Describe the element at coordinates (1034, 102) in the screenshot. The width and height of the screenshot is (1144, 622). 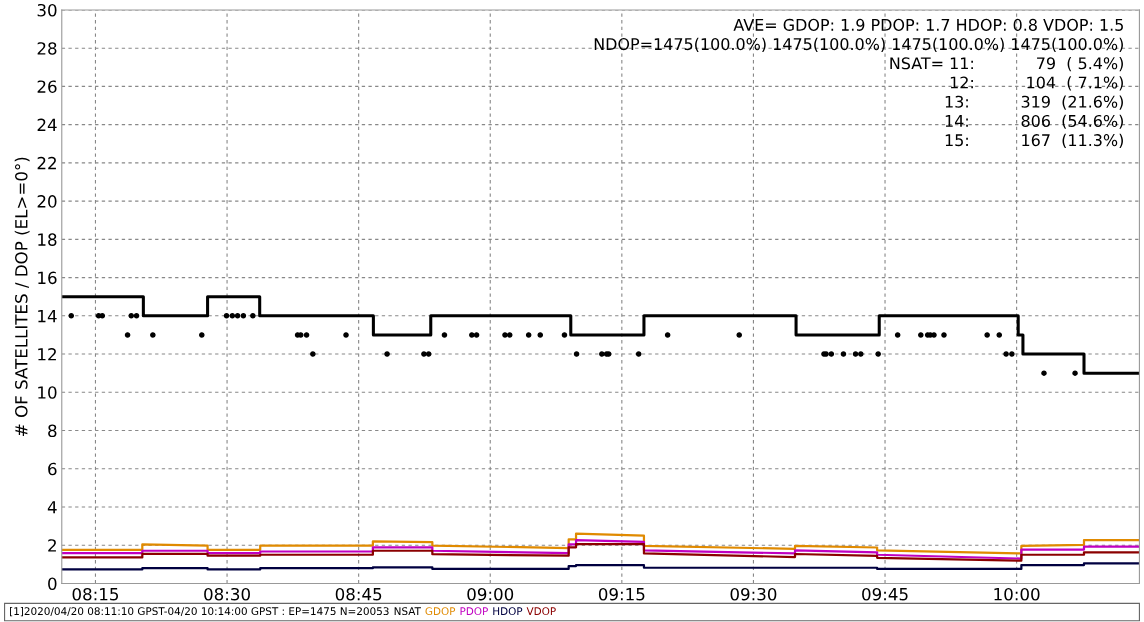
I see `annotation: 13: 319 (21.6%)` at that location.